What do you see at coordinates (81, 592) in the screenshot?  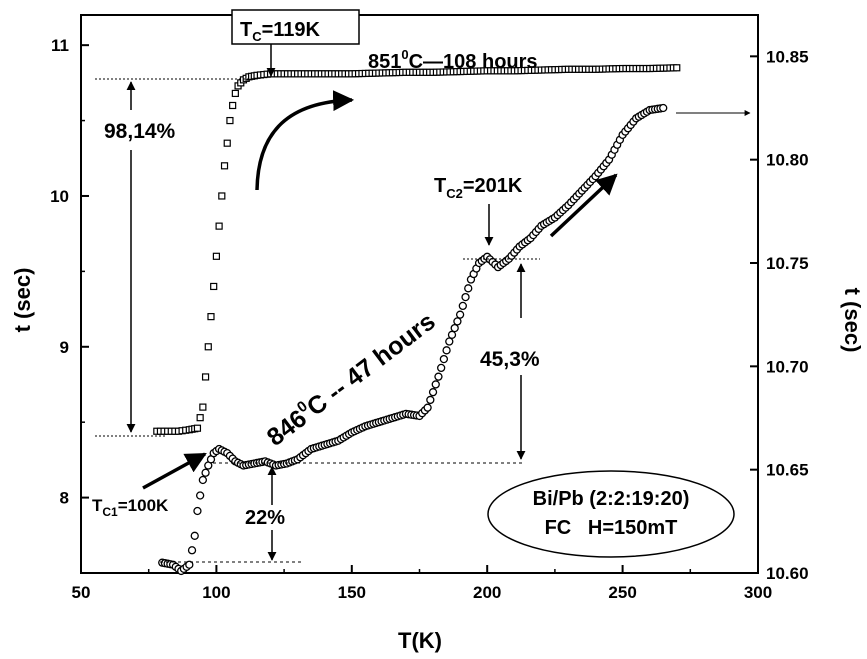 I see `x-tick-label: 50` at bounding box center [81, 592].